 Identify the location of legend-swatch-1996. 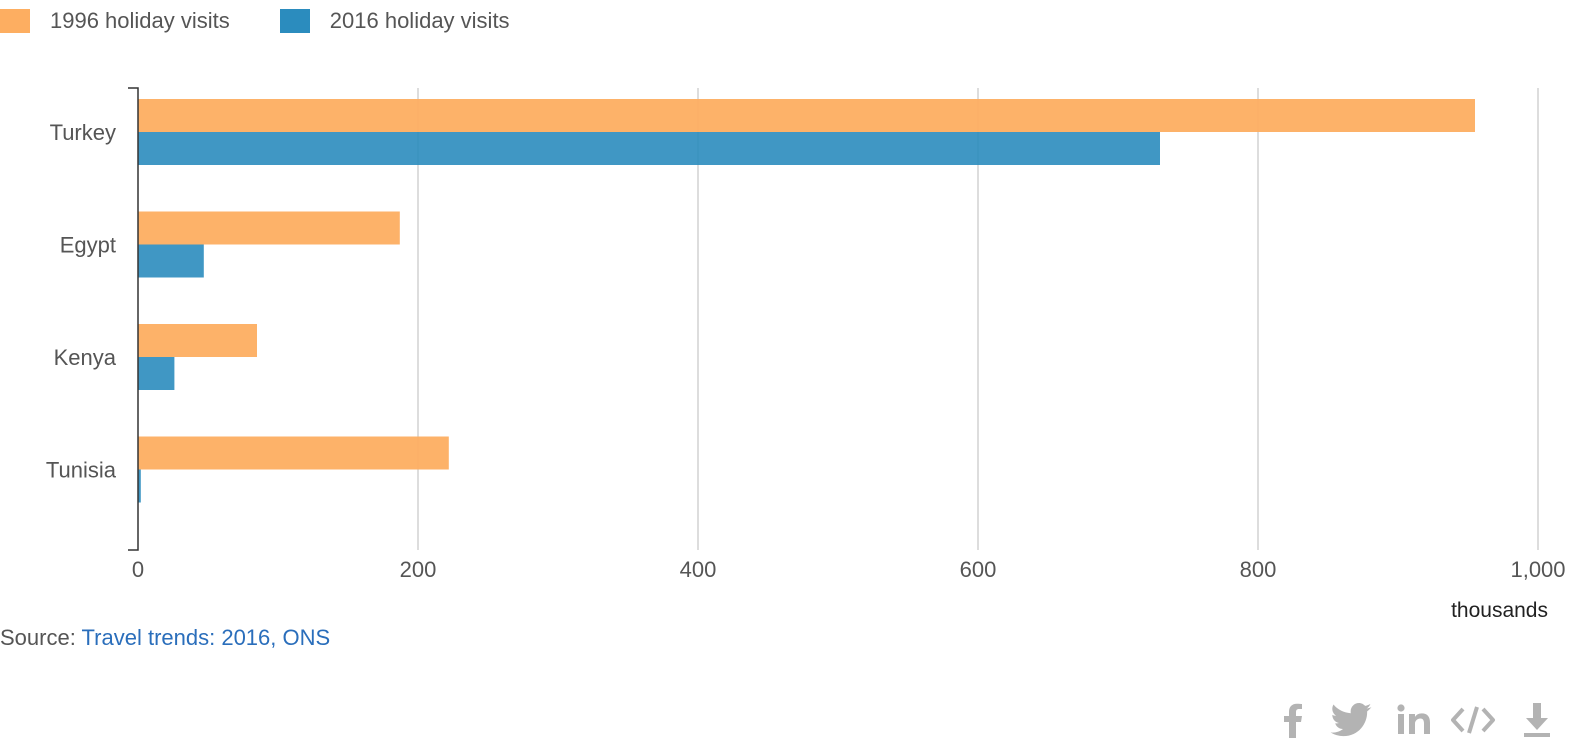
(15, 21).